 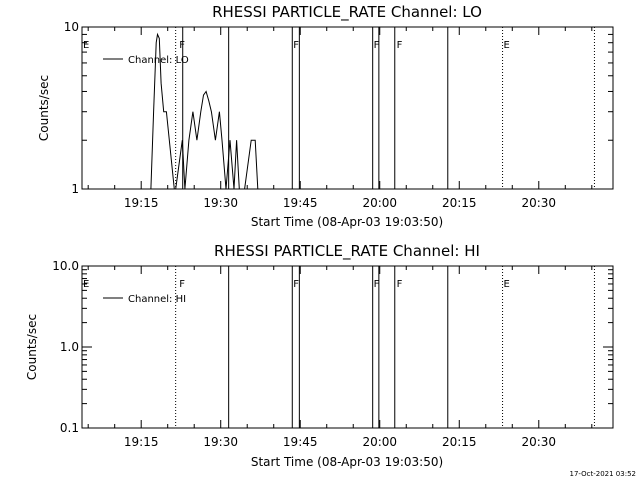 What do you see at coordinates (538, 442) in the screenshot?
I see `hi-xtick-label-5: 20:30` at bounding box center [538, 442].